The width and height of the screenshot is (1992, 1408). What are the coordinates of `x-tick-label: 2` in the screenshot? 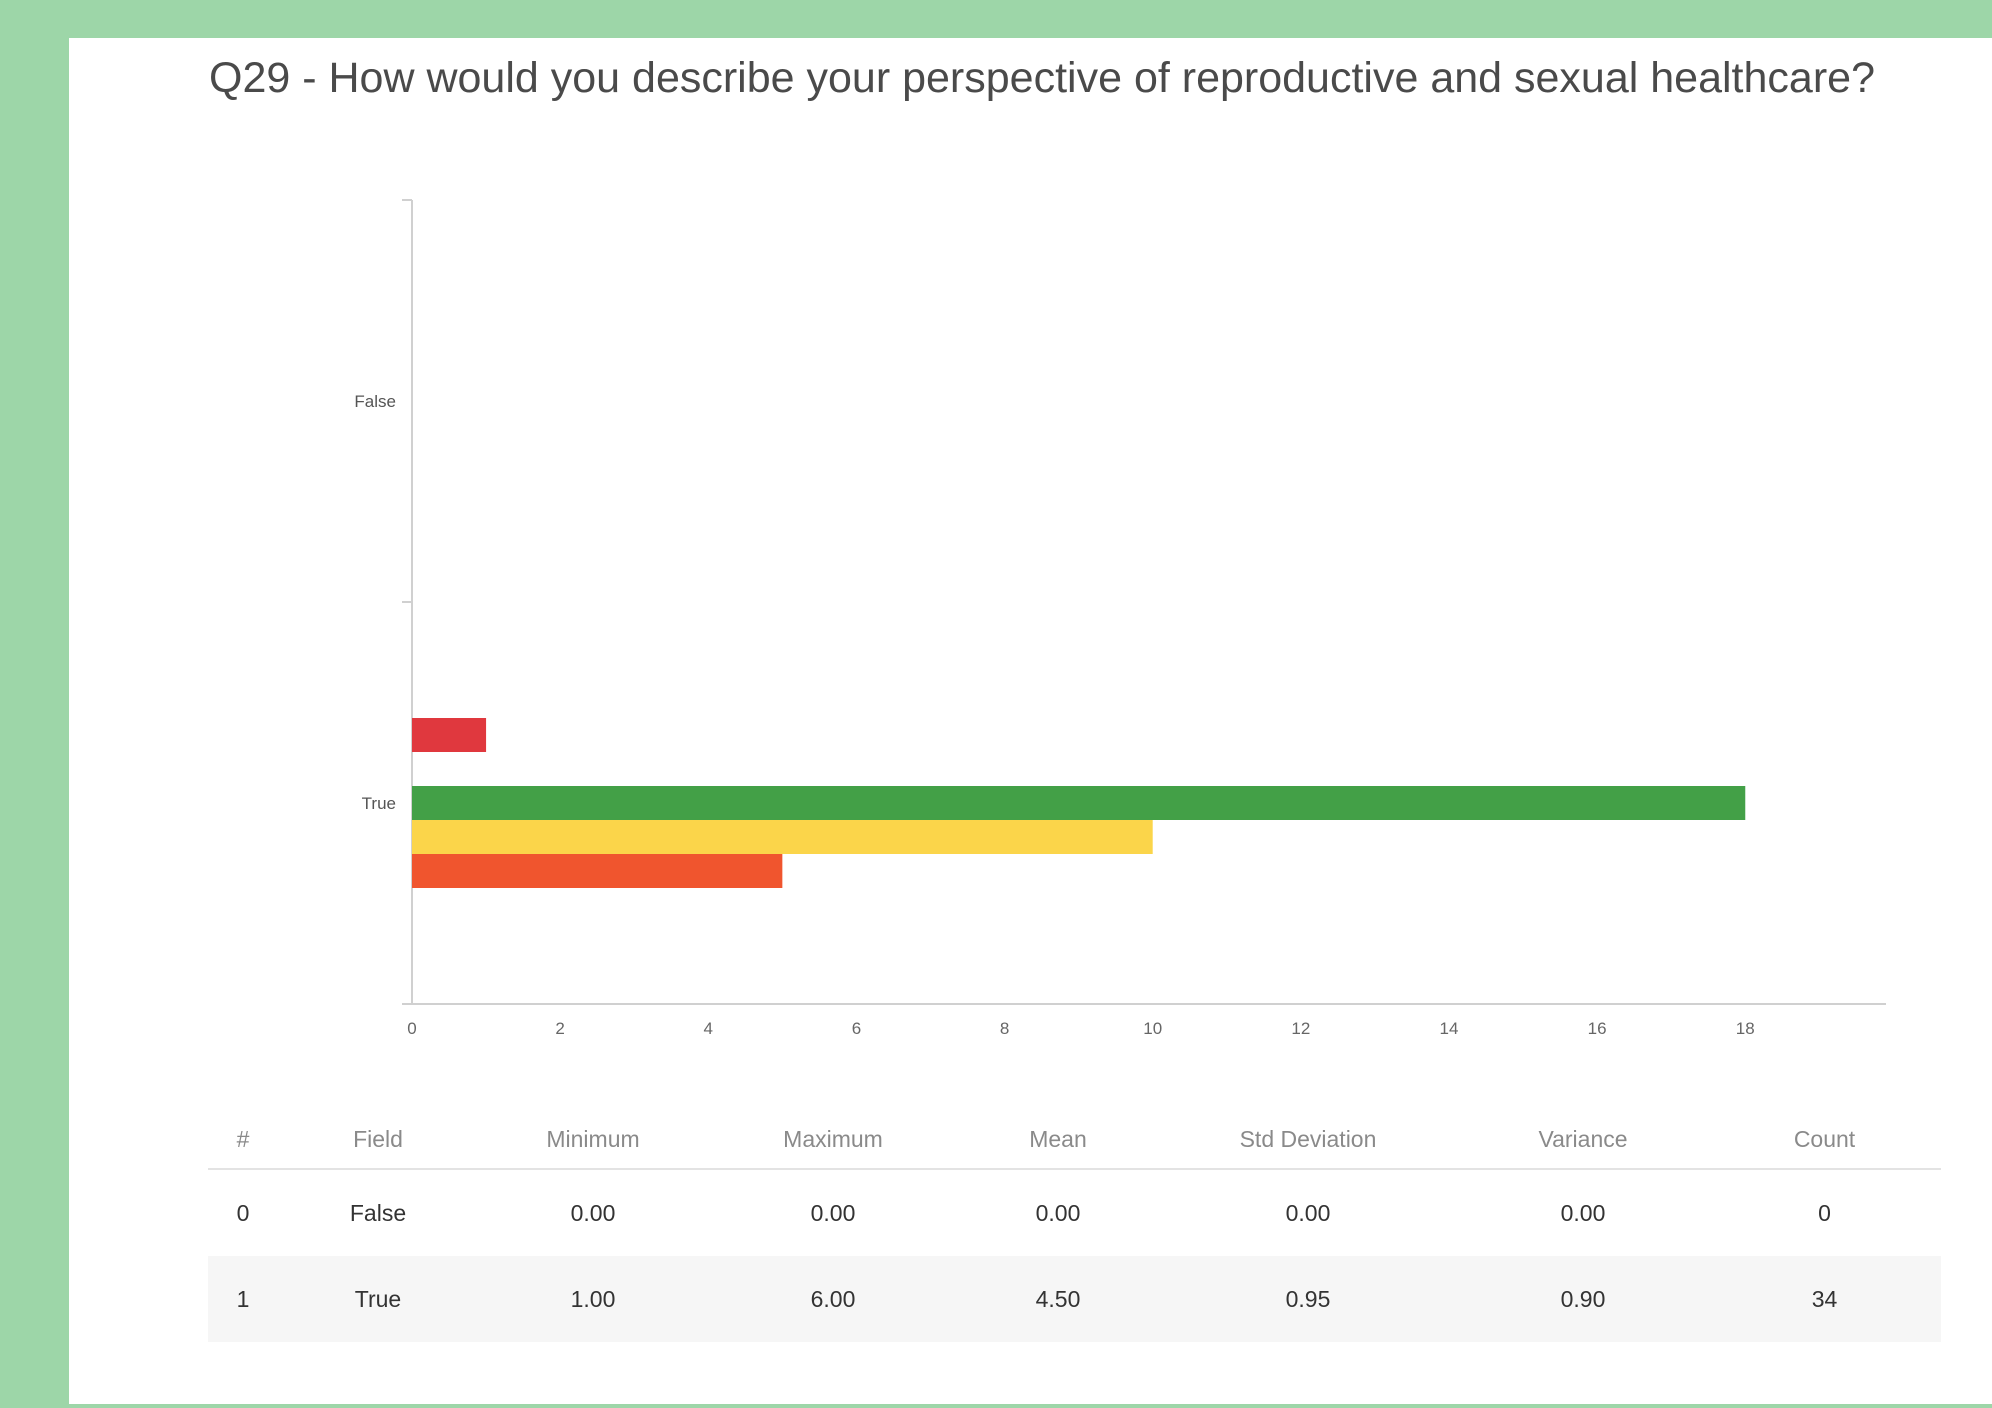 It's located at (559, 1028).